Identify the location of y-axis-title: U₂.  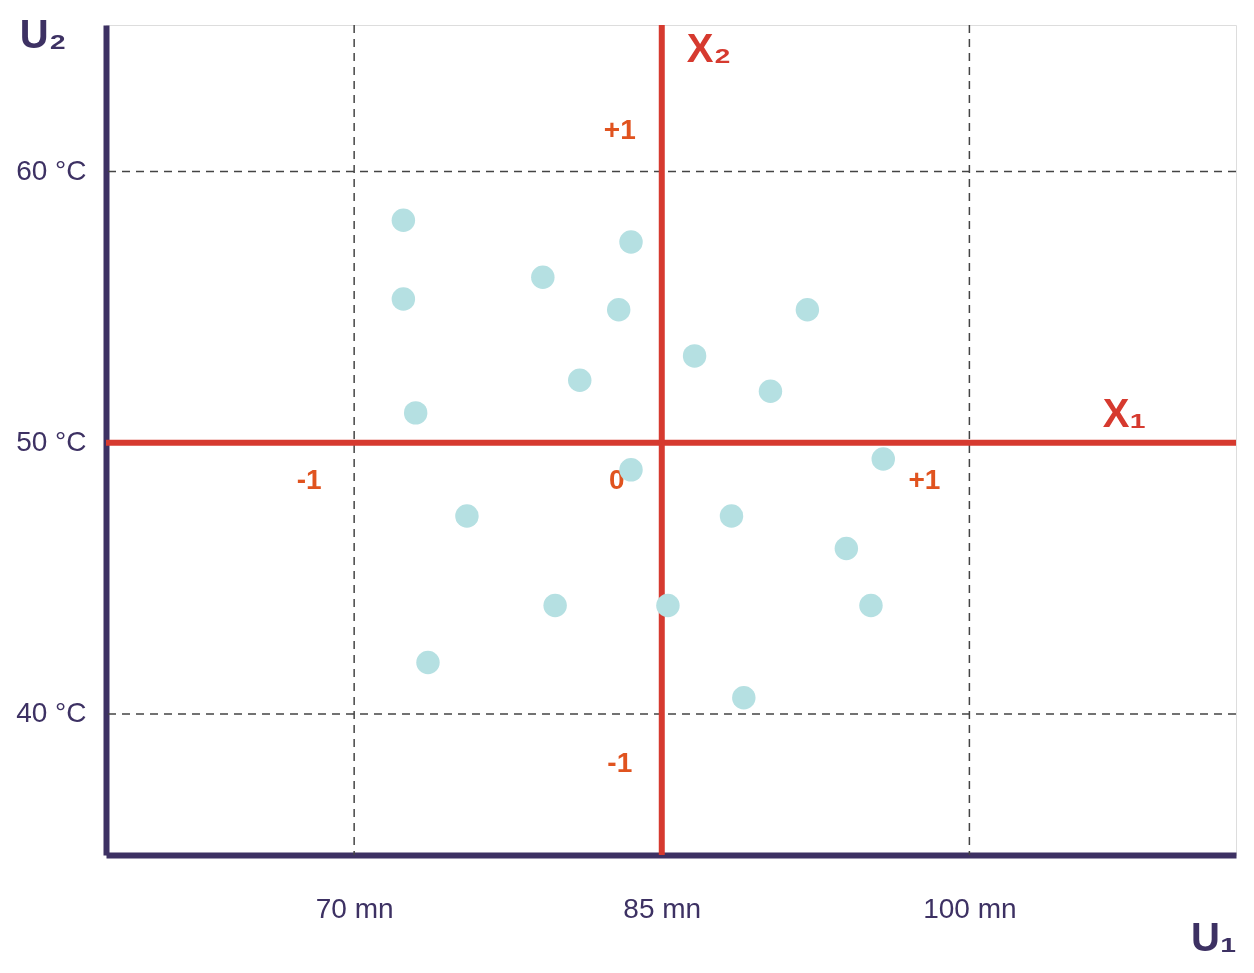
(43, 33).